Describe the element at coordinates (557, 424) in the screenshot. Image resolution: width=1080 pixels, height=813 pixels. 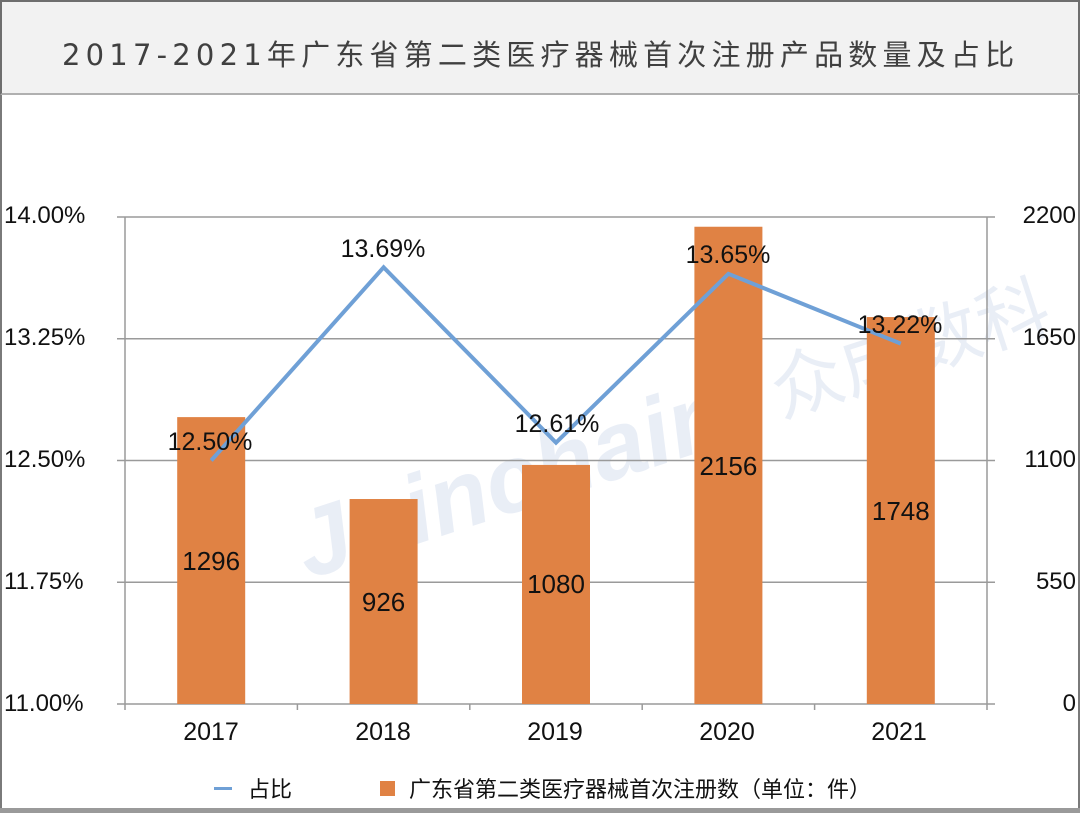
I see `line-value-label: 12.61%` at that location.